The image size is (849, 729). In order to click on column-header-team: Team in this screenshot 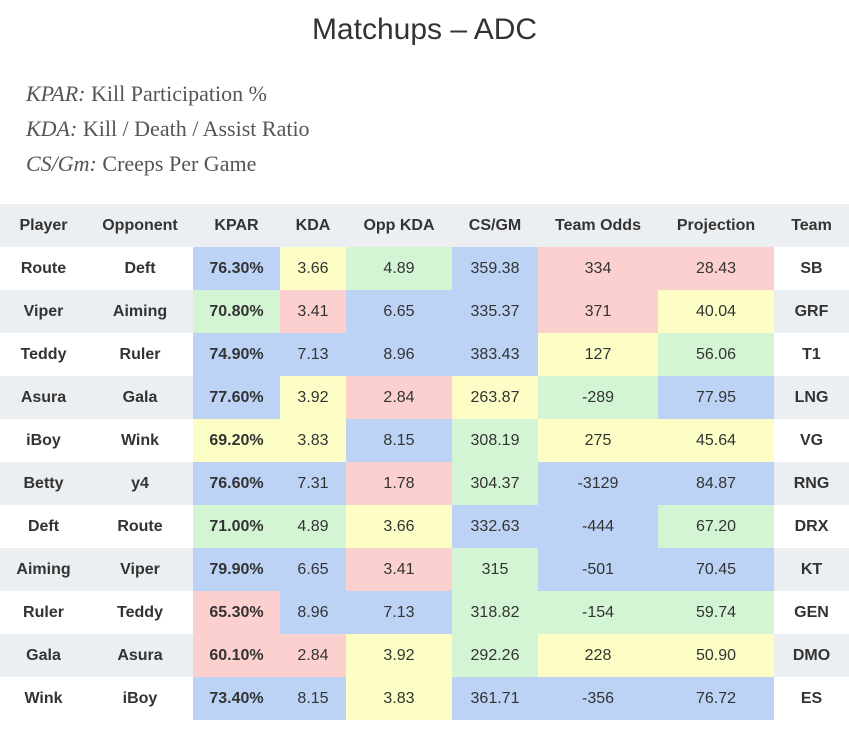, I will do `click(811, 225)`.